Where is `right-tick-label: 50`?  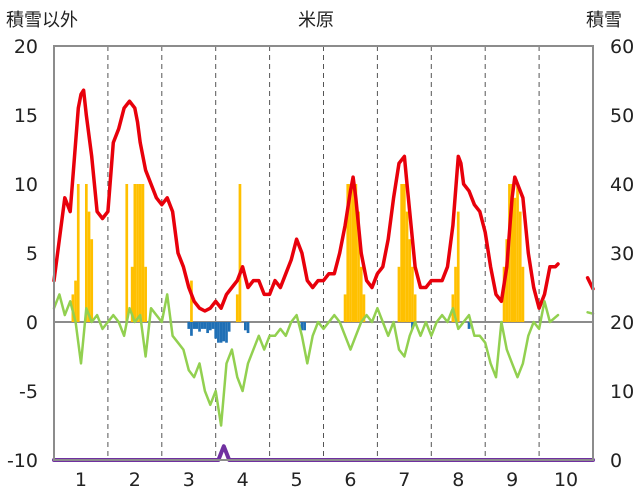 right-tick-label: 50 is located at coordinates (622, 116).